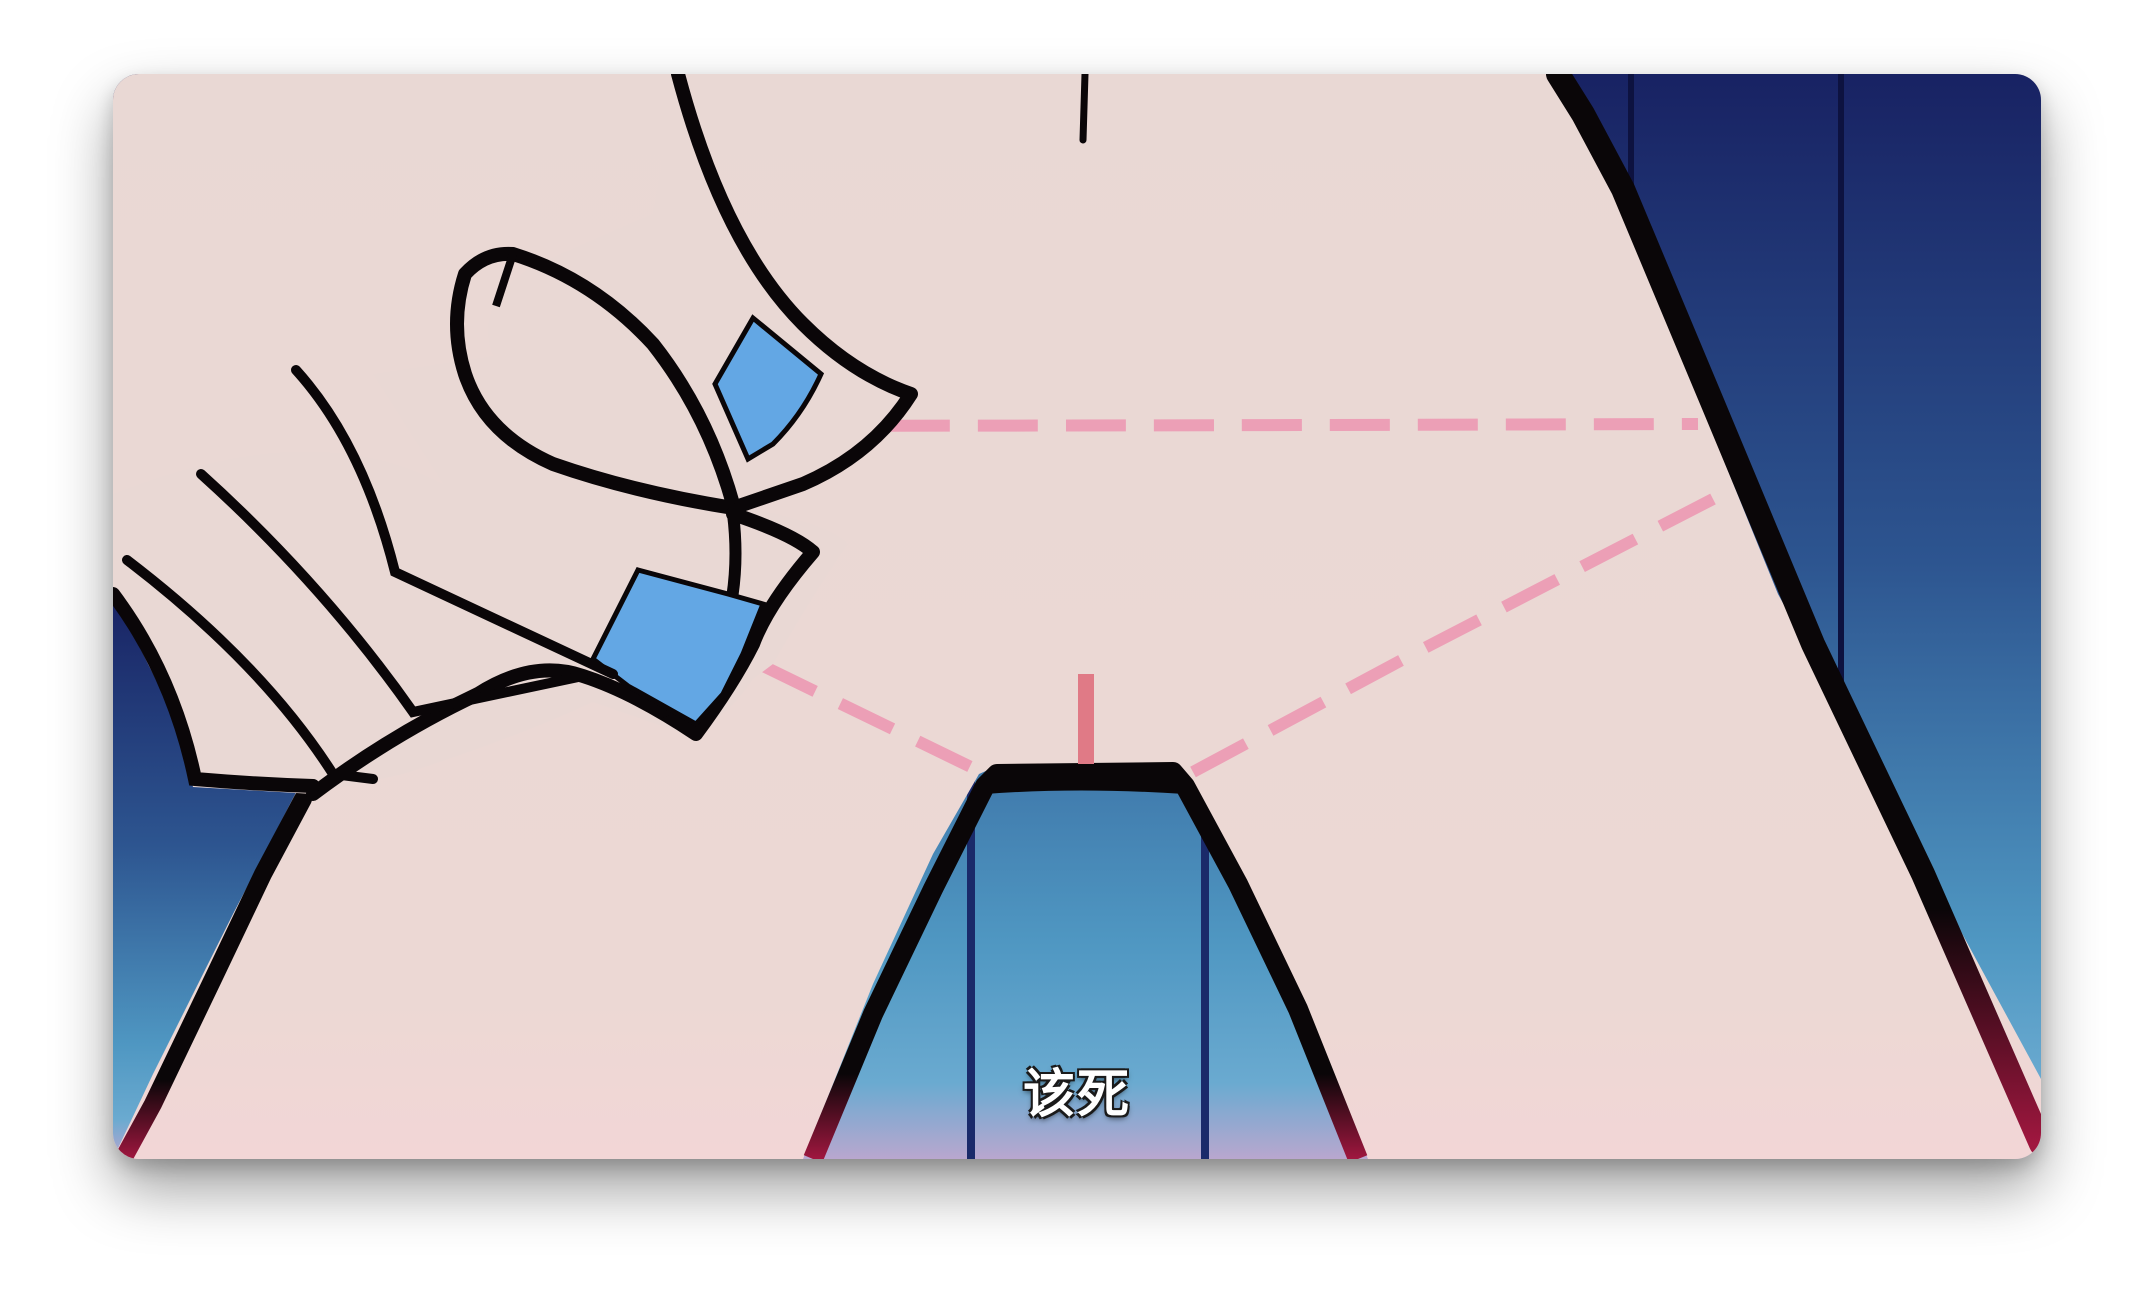 Image resolution: width=2144 pixels, height=1304 pixels. I want to click on tape-end-upper, so click(768, 388).